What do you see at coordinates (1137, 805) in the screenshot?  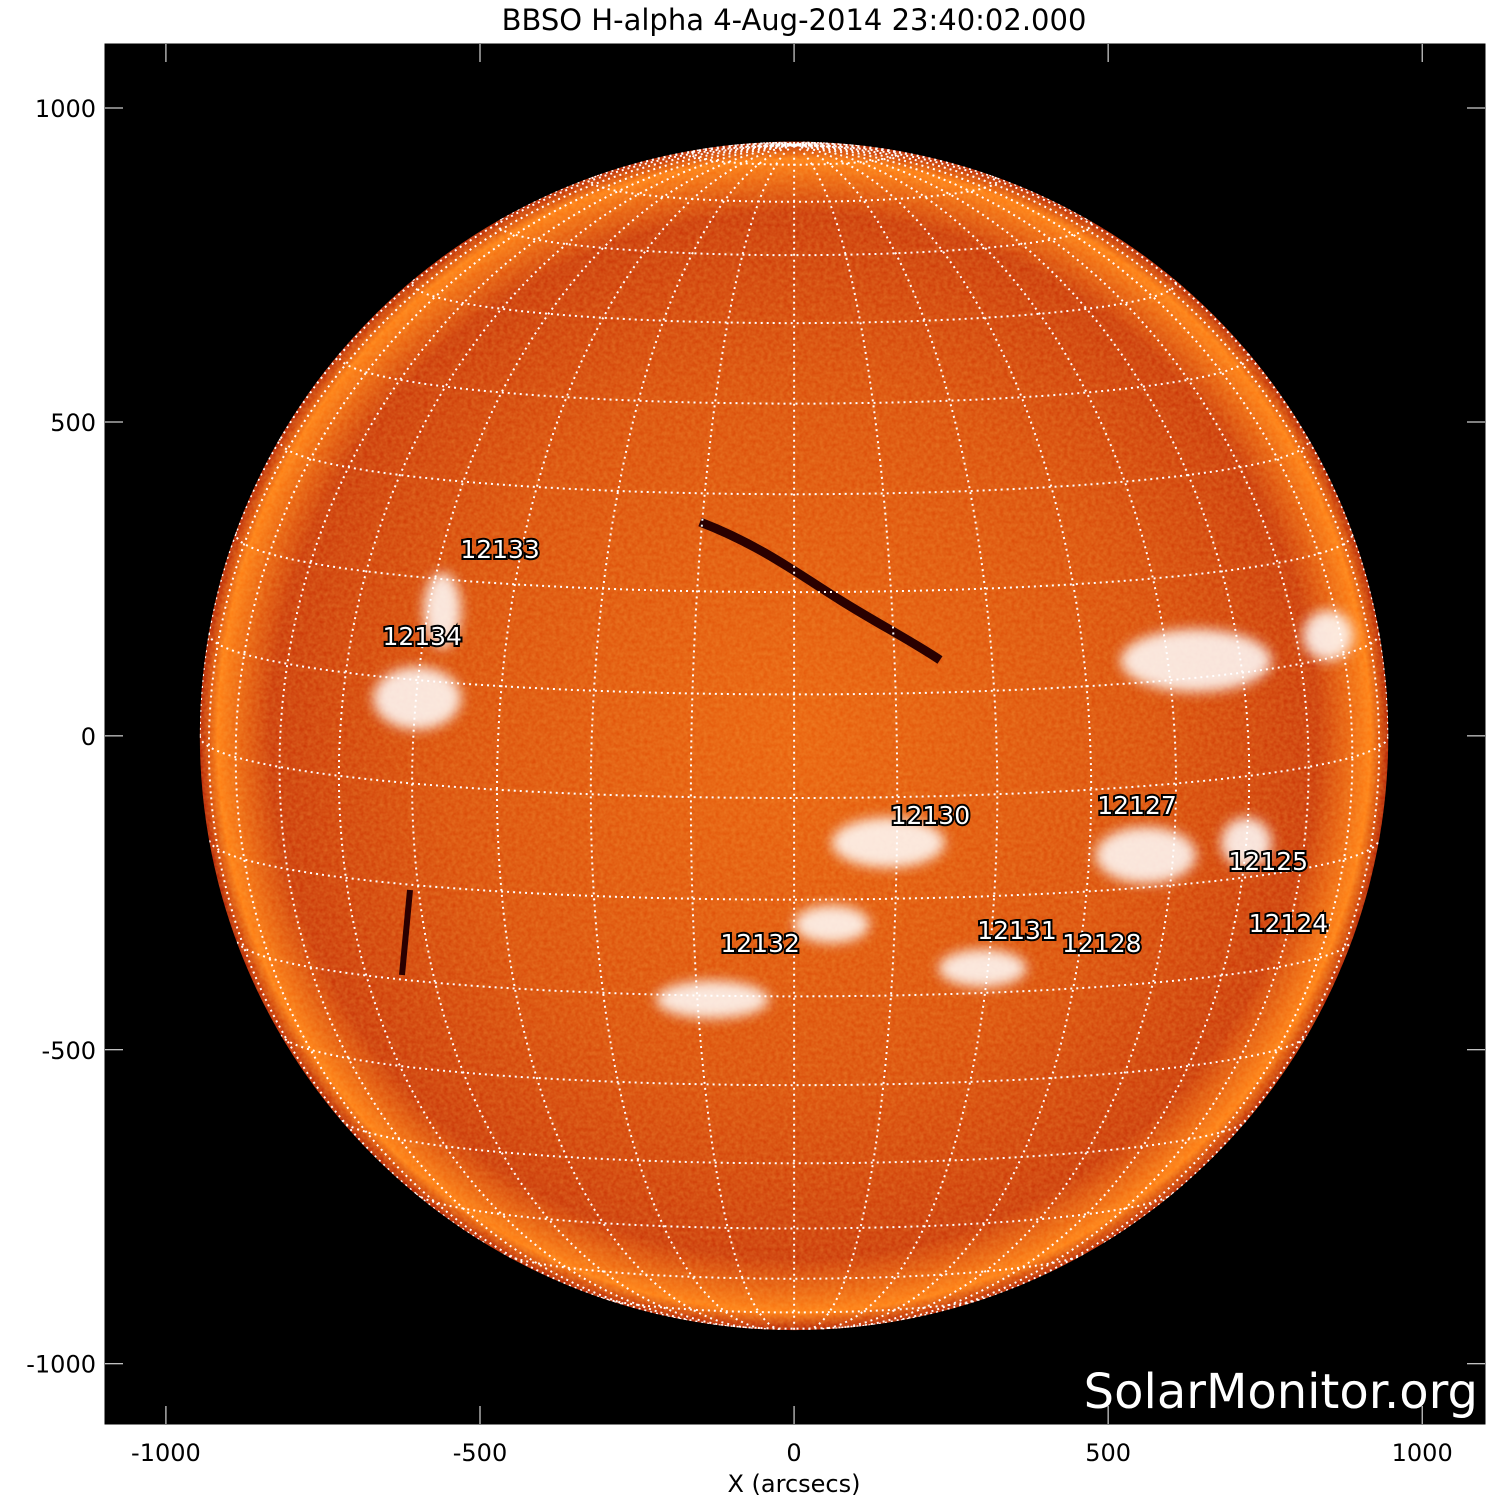 I see `active-region-label: 12127` at bounding box center [1137, 805].